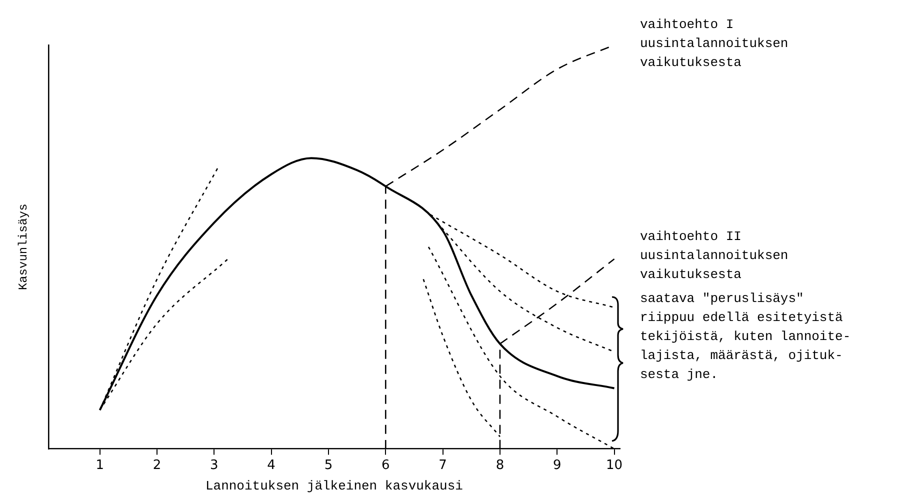 The image size is (906, 498). I want to click on x-tick-label: 7, so click(442, 465).